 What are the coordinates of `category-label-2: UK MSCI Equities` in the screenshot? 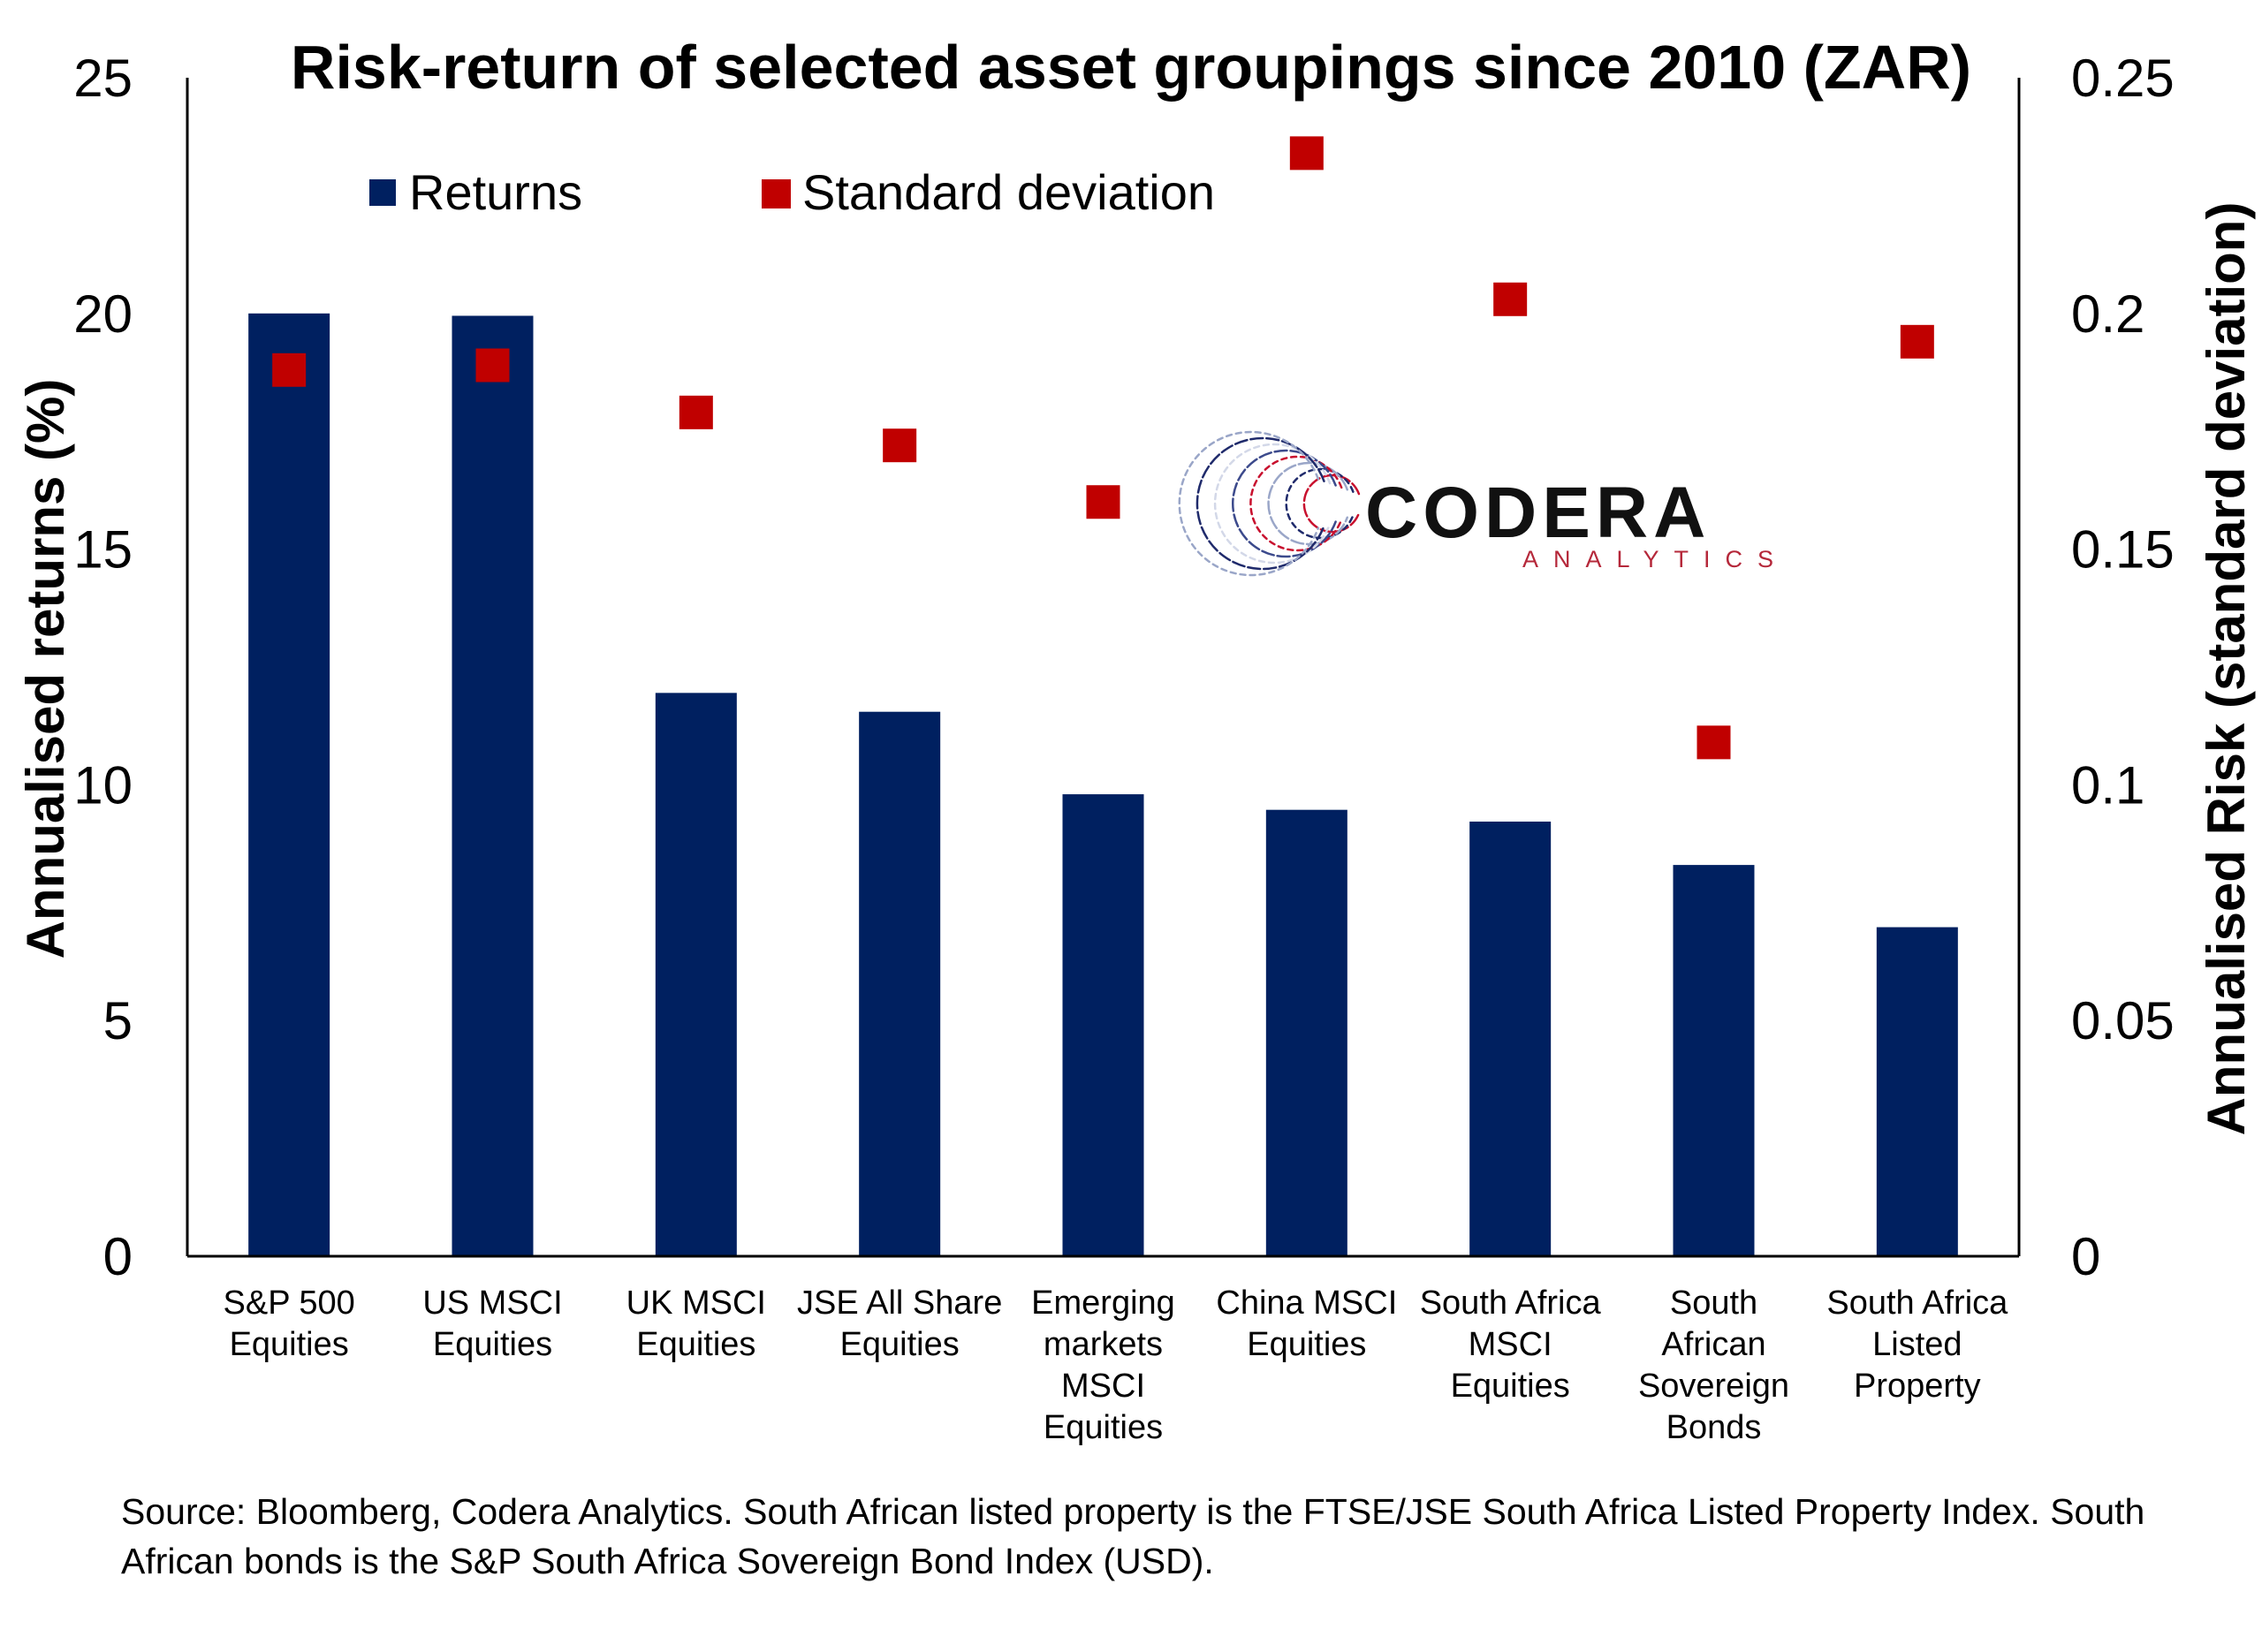 It's located at (696, 1323).